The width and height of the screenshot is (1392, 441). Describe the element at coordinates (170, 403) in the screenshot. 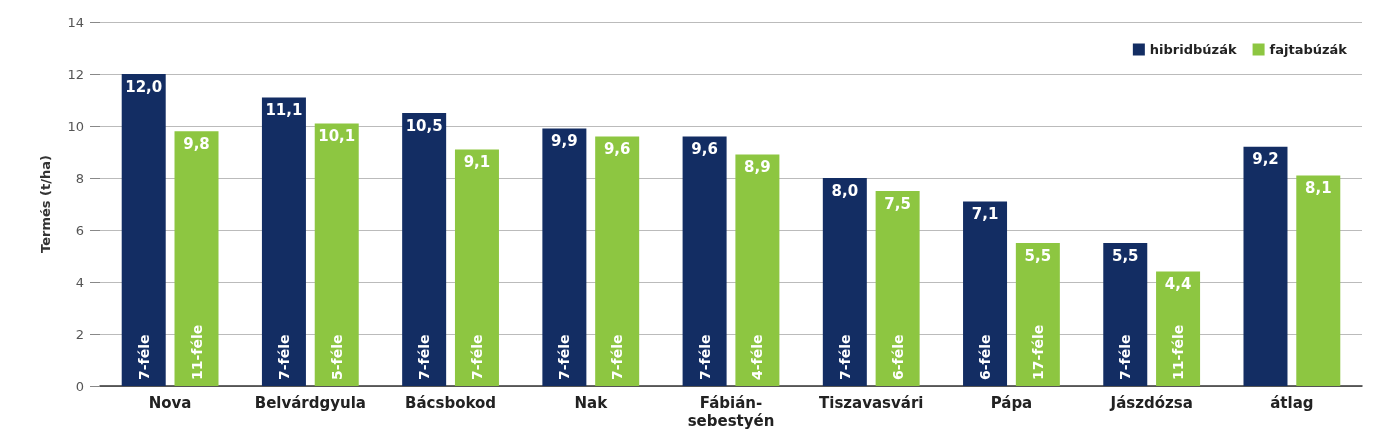

I see `x-tick-label: Nova` at that location.